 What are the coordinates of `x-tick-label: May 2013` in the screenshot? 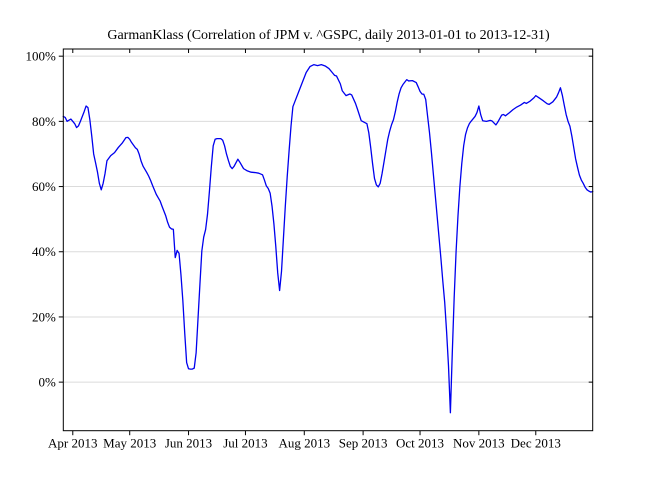 It's located at (129, 443).